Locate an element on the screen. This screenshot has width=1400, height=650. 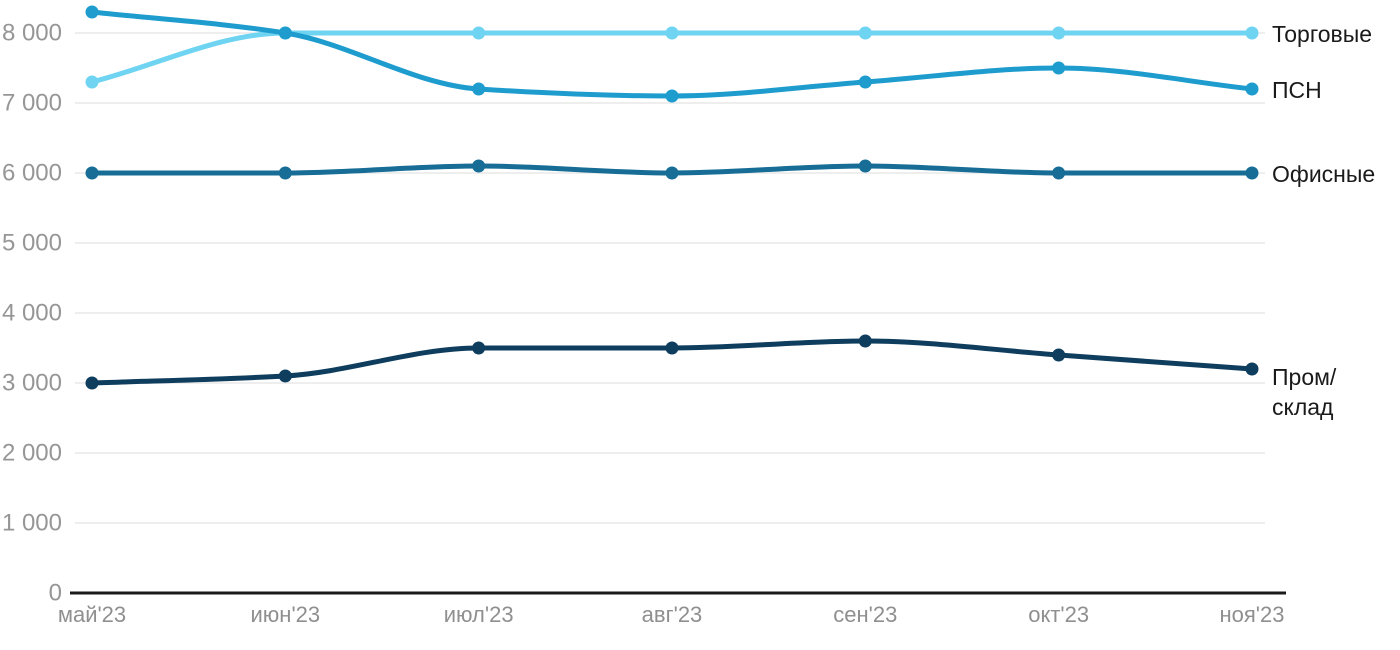
y-tick-label: 3 000 is located at coordinates (32, 383).